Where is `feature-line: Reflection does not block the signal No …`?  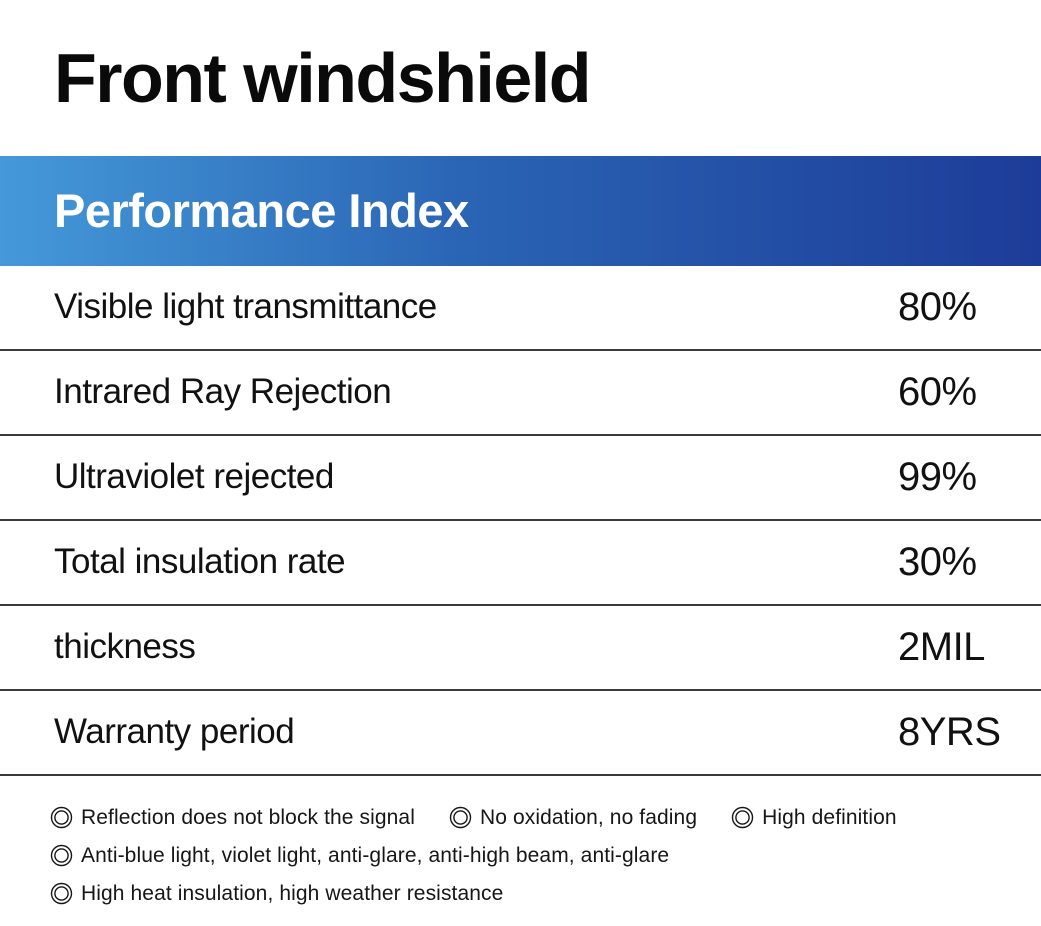 feature-line: Reflection does not block the signal No … is located at coordinates (545, 818).